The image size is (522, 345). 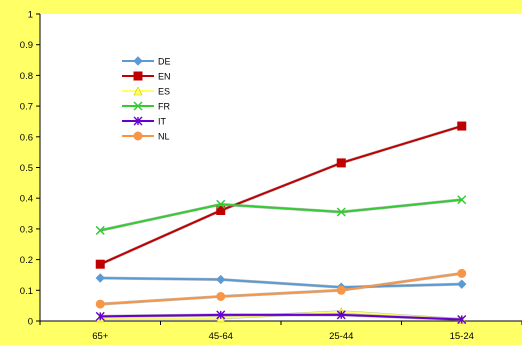 I want to click on series-it, so click(x=281, y=317).